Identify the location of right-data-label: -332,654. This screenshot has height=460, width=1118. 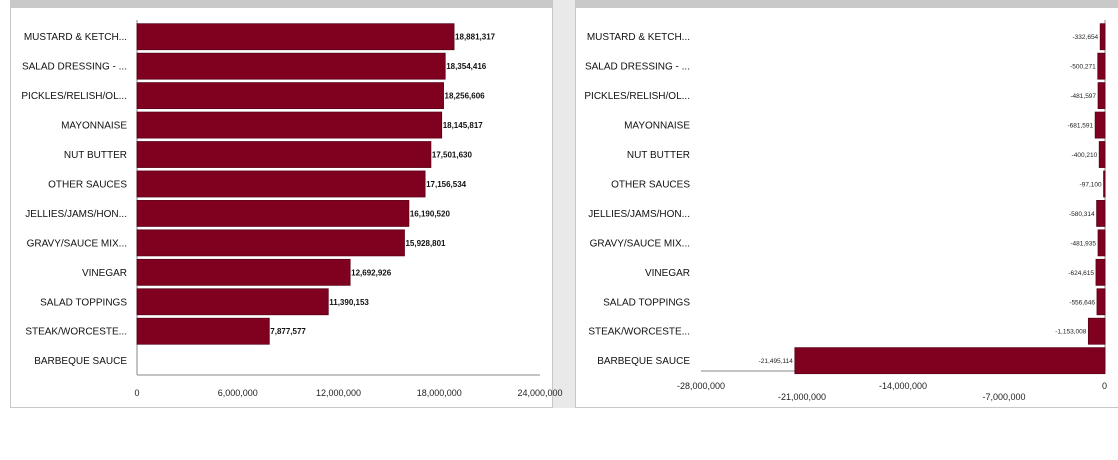
(1086, 37).